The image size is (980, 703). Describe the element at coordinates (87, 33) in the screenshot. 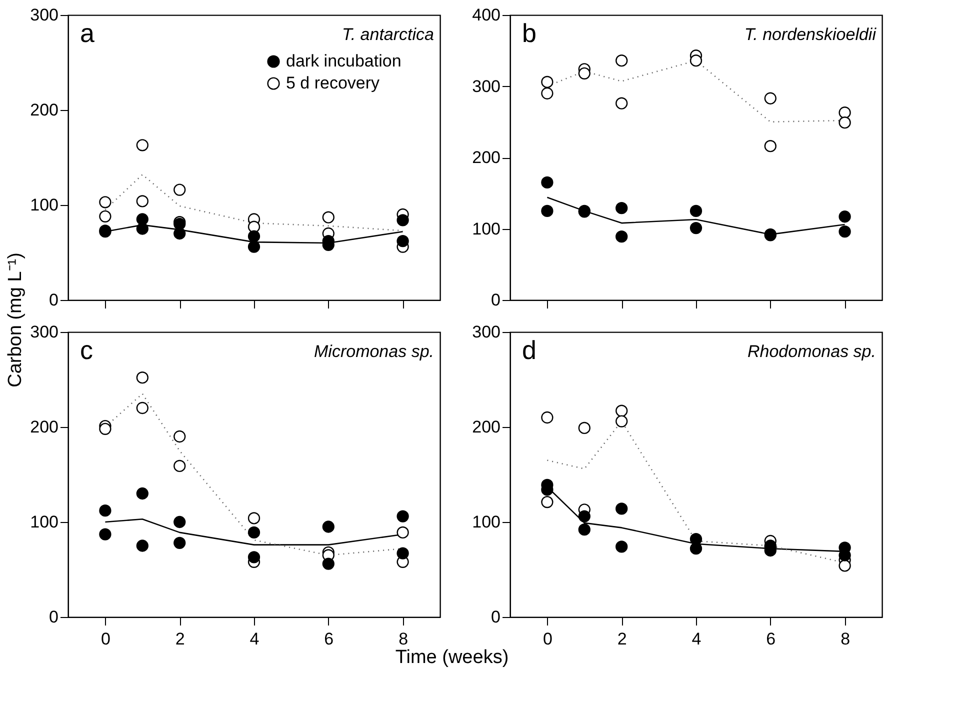

I see `annotation: a` at that location.